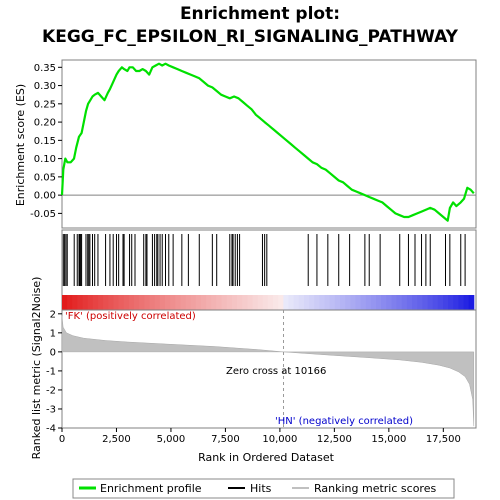 The width and height of the screenshot is (500, 500). I want to click on positive-correlation-label: 'FK' (positively correlated), so click(130, 316).